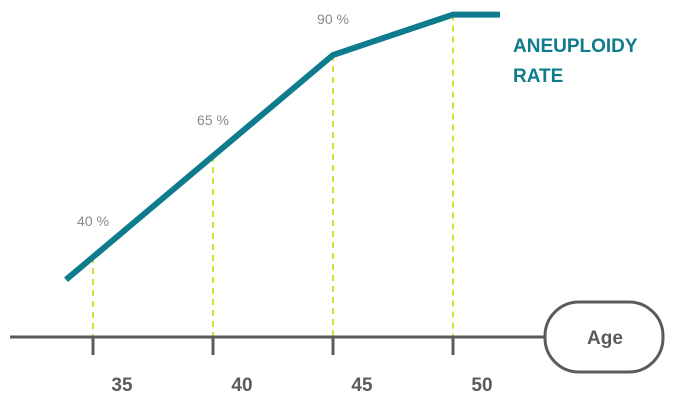 The image size is (683, 394). I want to click on point-label: 65 %, so click(213, 120).